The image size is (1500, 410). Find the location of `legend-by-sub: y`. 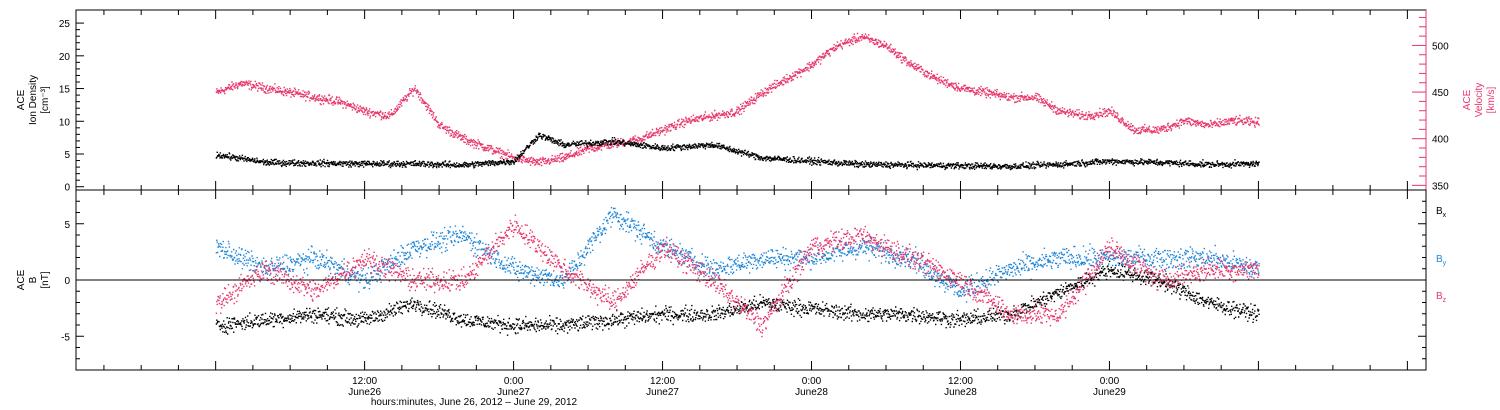

legend-by-sub: y is located at coordinates (1445, 263).